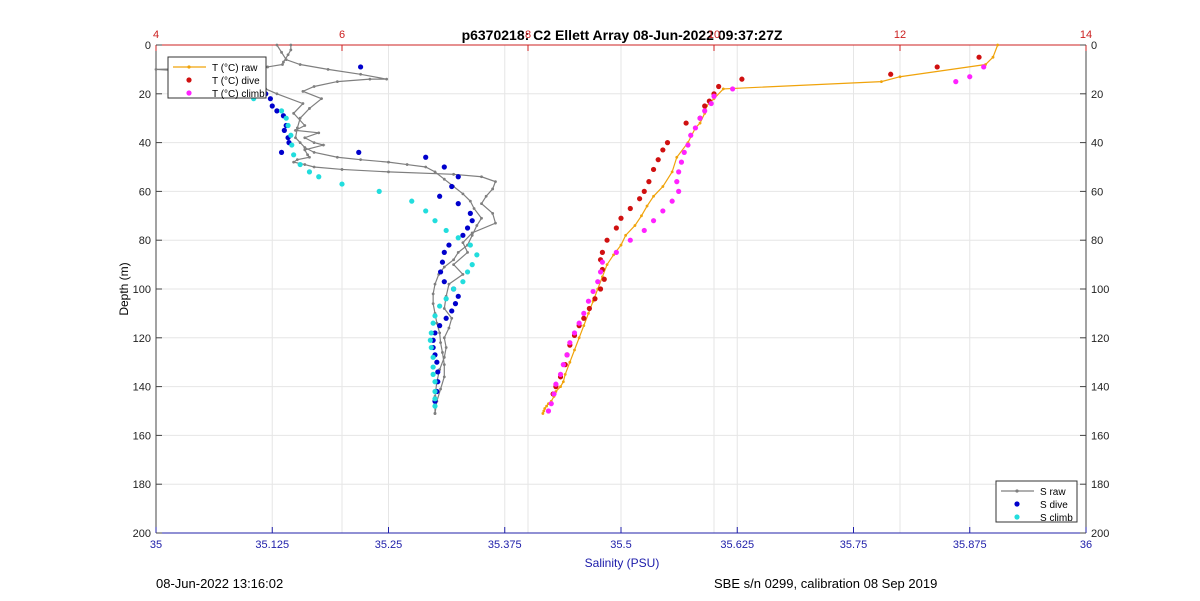  I want to click on x-tick-label: 35.5, so click(620, 545).